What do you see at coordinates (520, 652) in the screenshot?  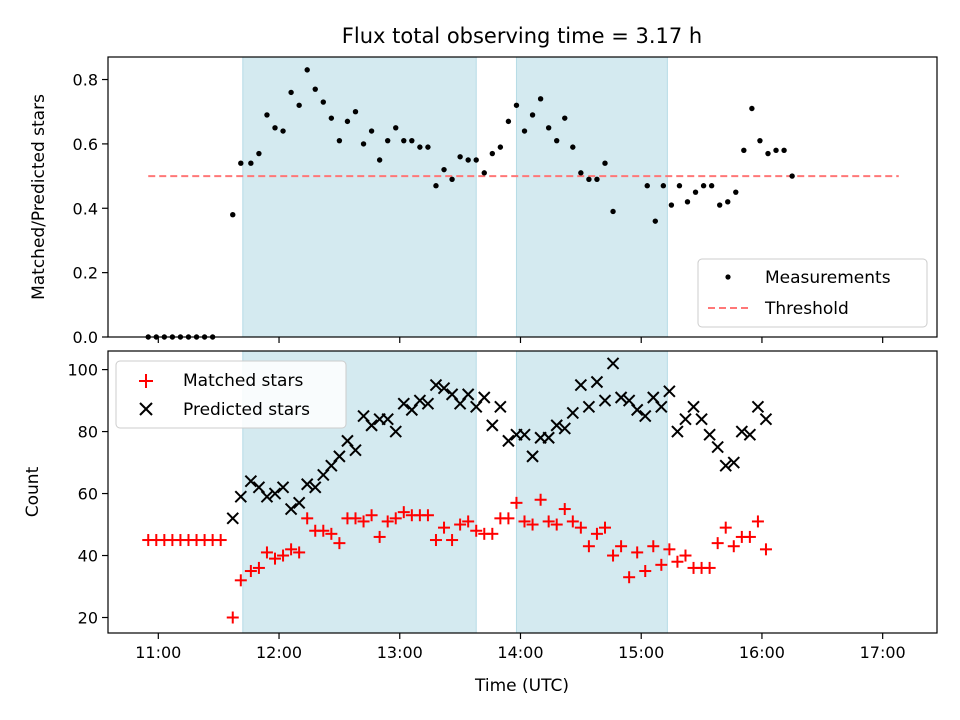 I see `bottom-x-tick-label-3: 14:00` at bounding box center [520, 652].